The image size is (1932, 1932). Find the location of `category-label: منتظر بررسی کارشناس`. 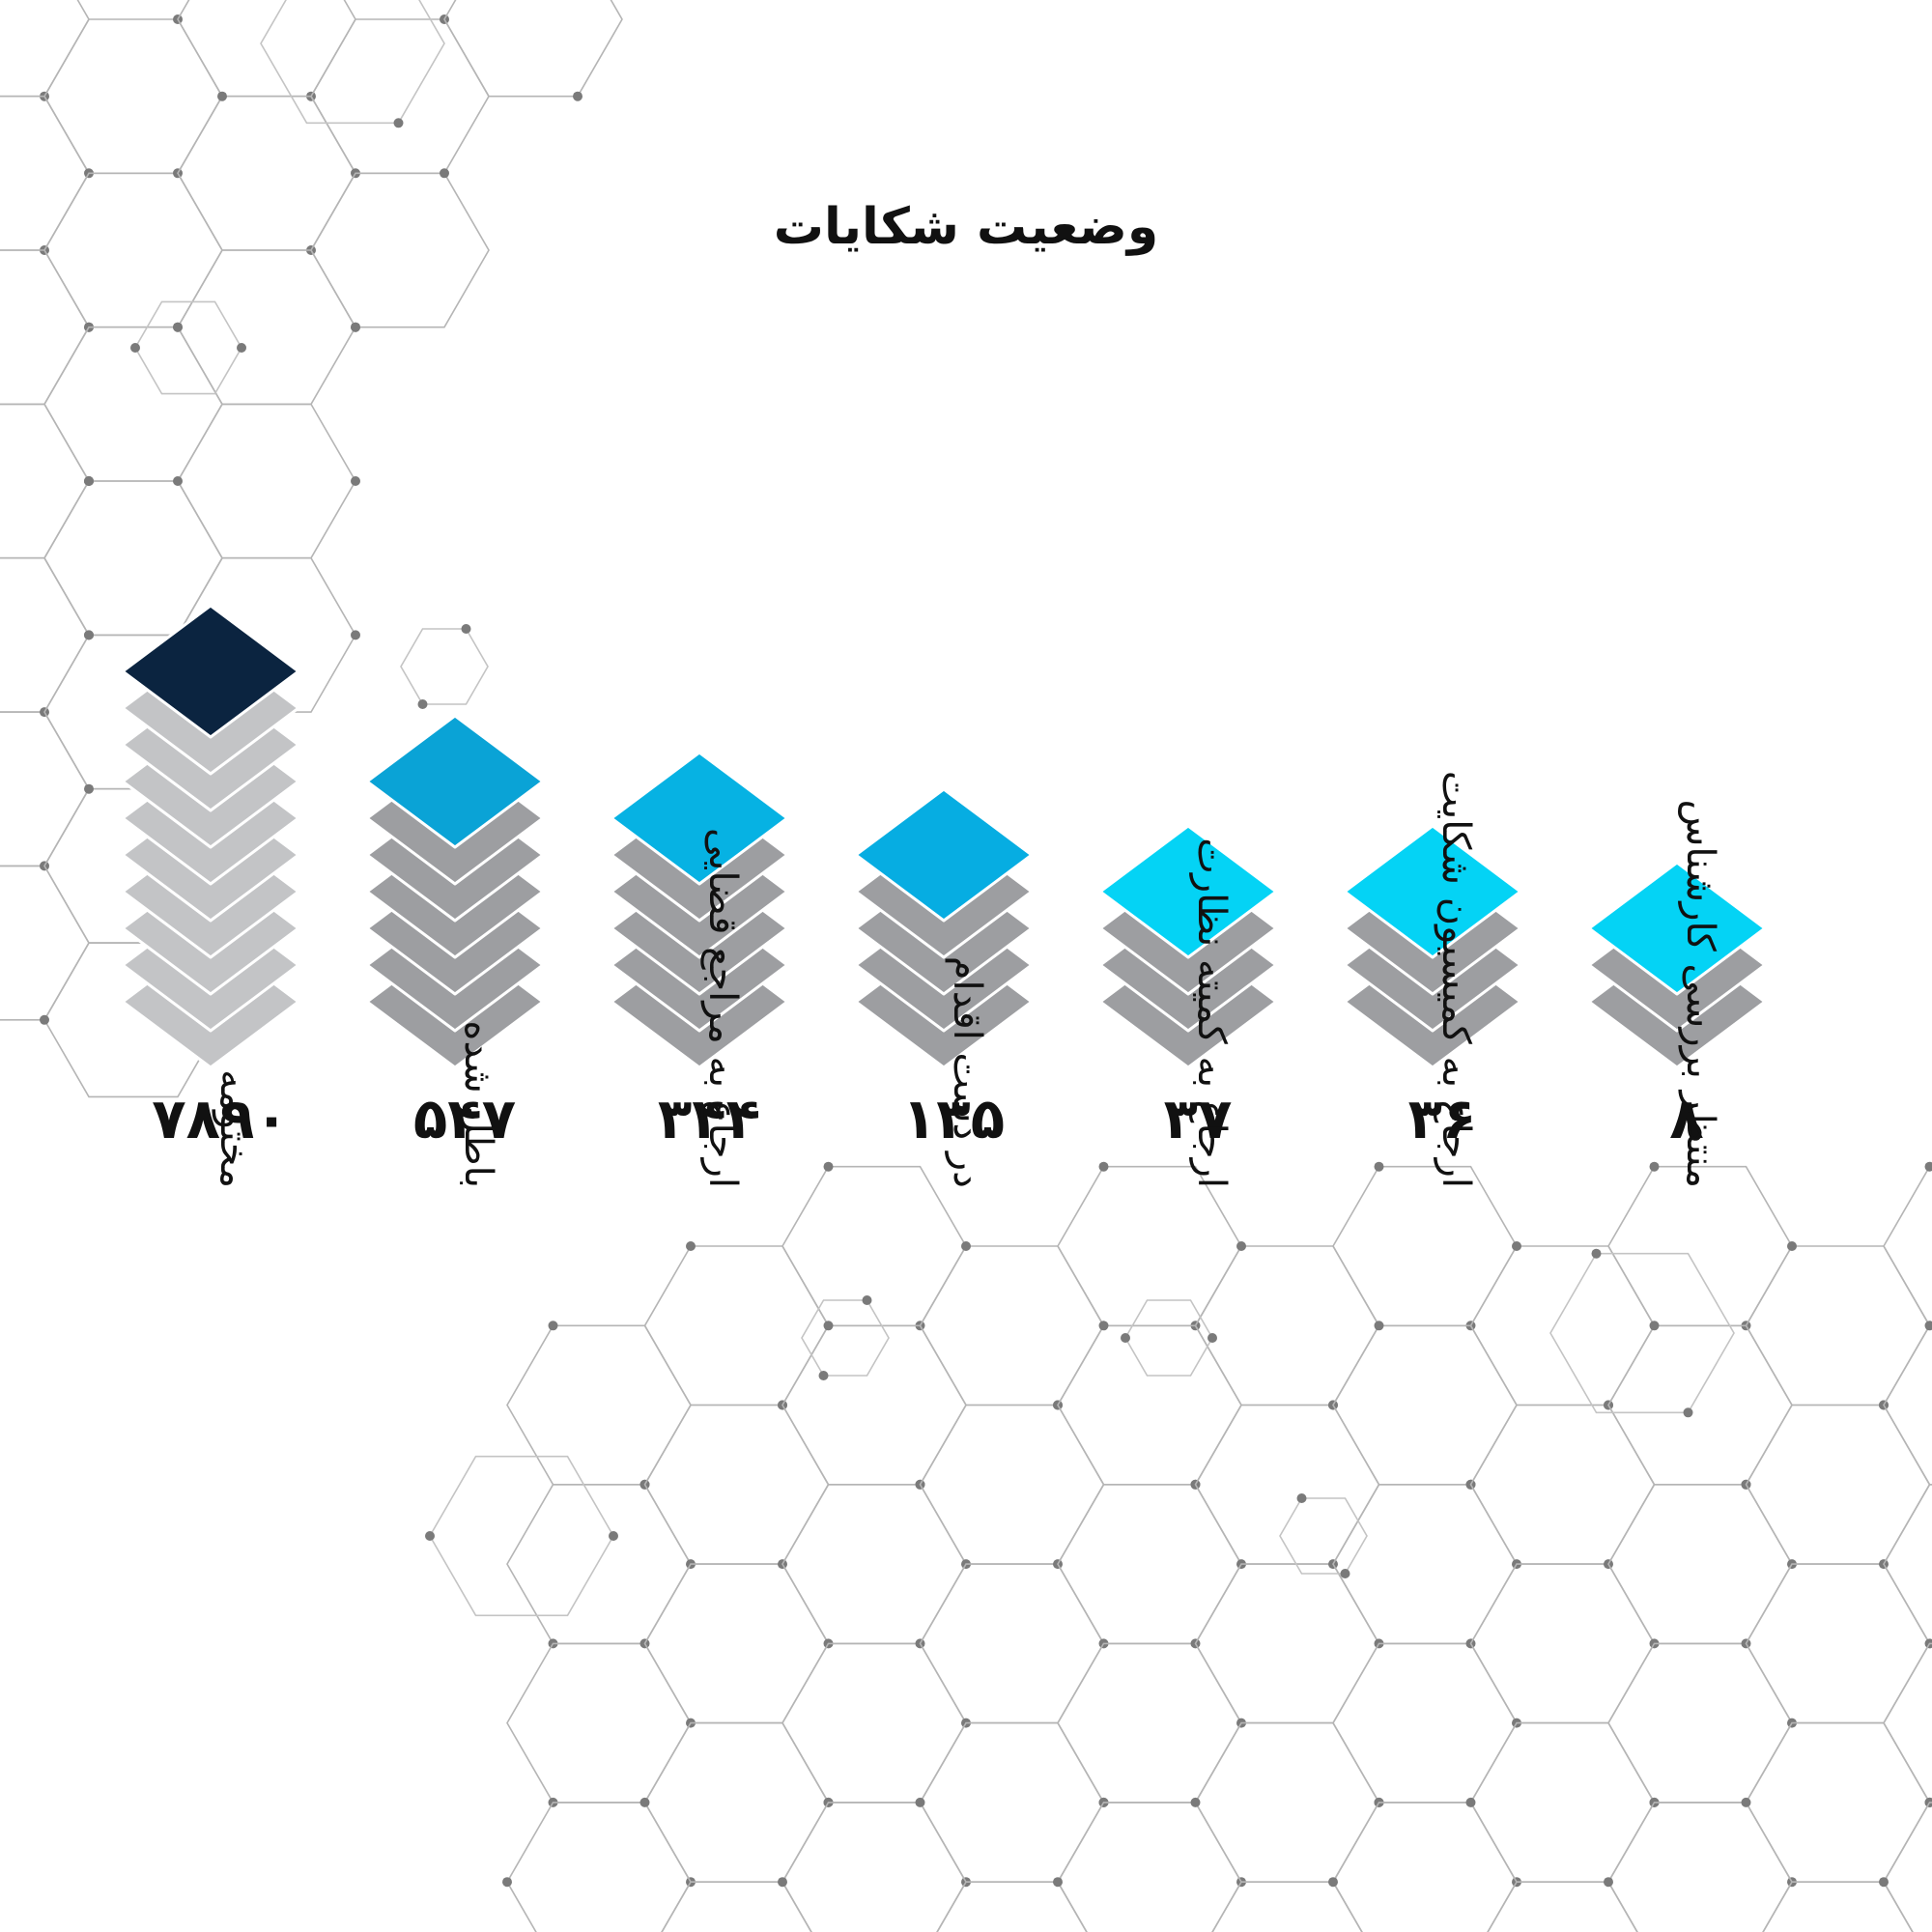

category-label: منتظر بررسی کارشناس is located at coordinates (1700, 994).